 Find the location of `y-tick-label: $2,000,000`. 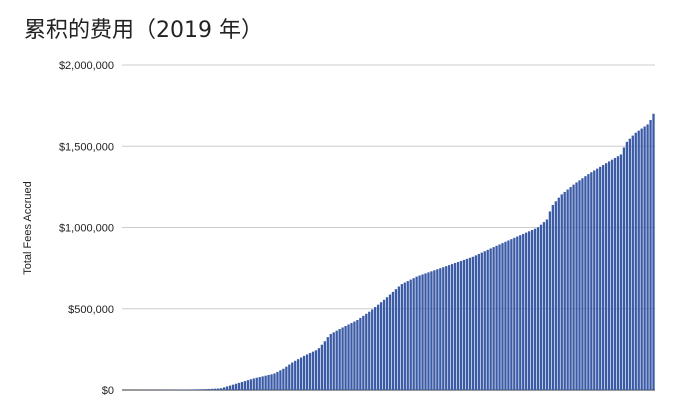

y-tick-label: $2,000,000 is located at coordinates (86, 66).